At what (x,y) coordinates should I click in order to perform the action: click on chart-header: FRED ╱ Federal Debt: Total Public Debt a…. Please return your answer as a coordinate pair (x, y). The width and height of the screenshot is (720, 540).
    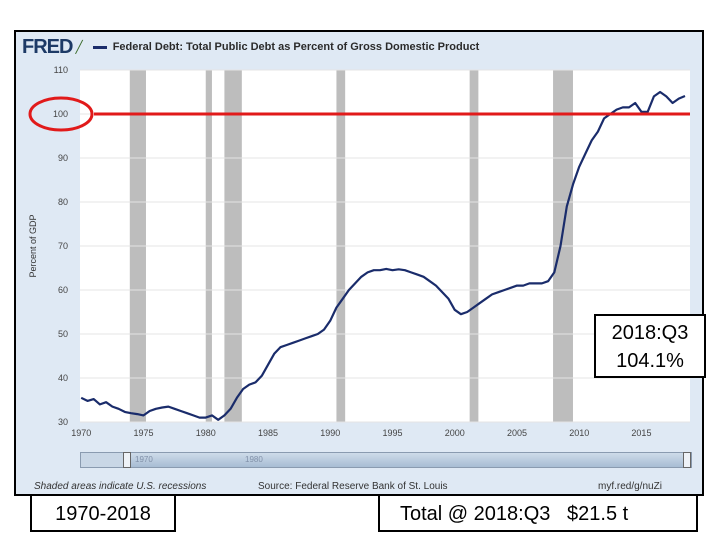
    Looking at the image, I should click on (250, 47).